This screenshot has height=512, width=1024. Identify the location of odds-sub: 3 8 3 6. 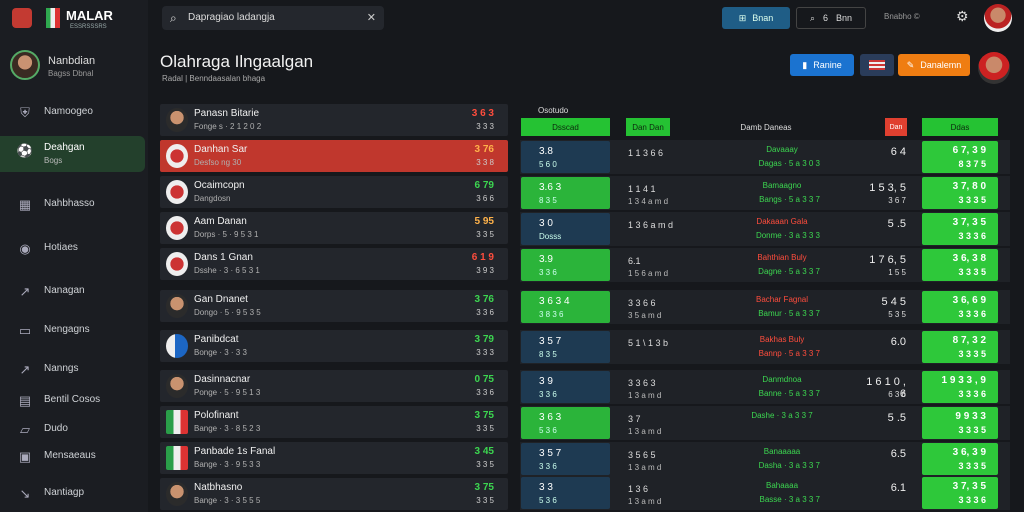
(551, 314).